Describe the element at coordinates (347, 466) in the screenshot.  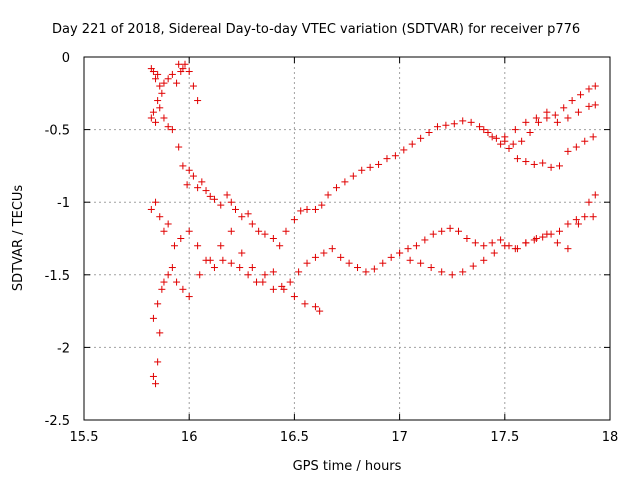
I see `x-axis-label: GPS time / hours` at that location.